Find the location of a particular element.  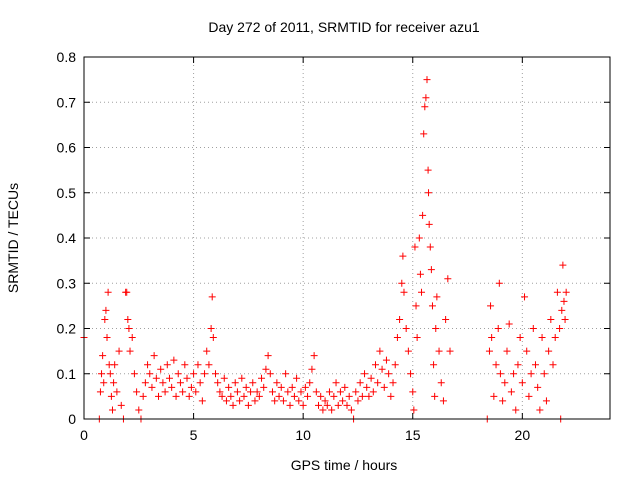

y-tick-label: 0.4 is located at coordinates (67, 238).